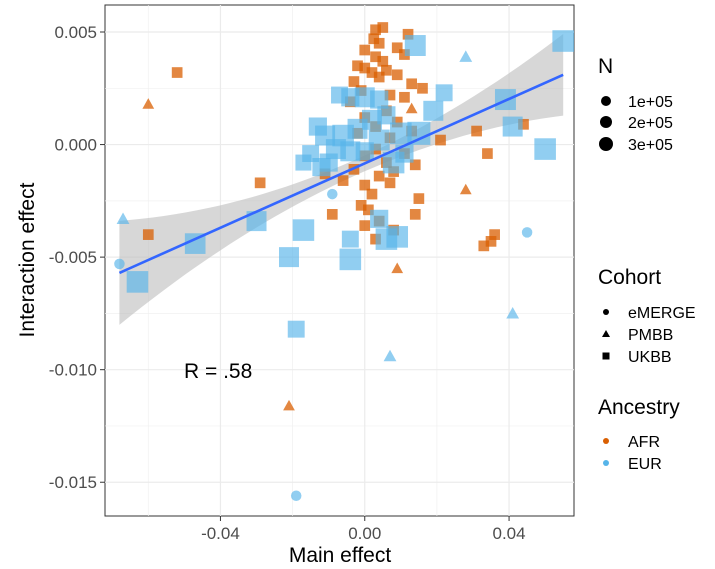 Image resolution: width=715 pixels, height=569 pixels. What do you see at coordinates (27, 259) in the screenshot?
I see `y-axis-title: Interaction effect` at bounding box center [27, 259].